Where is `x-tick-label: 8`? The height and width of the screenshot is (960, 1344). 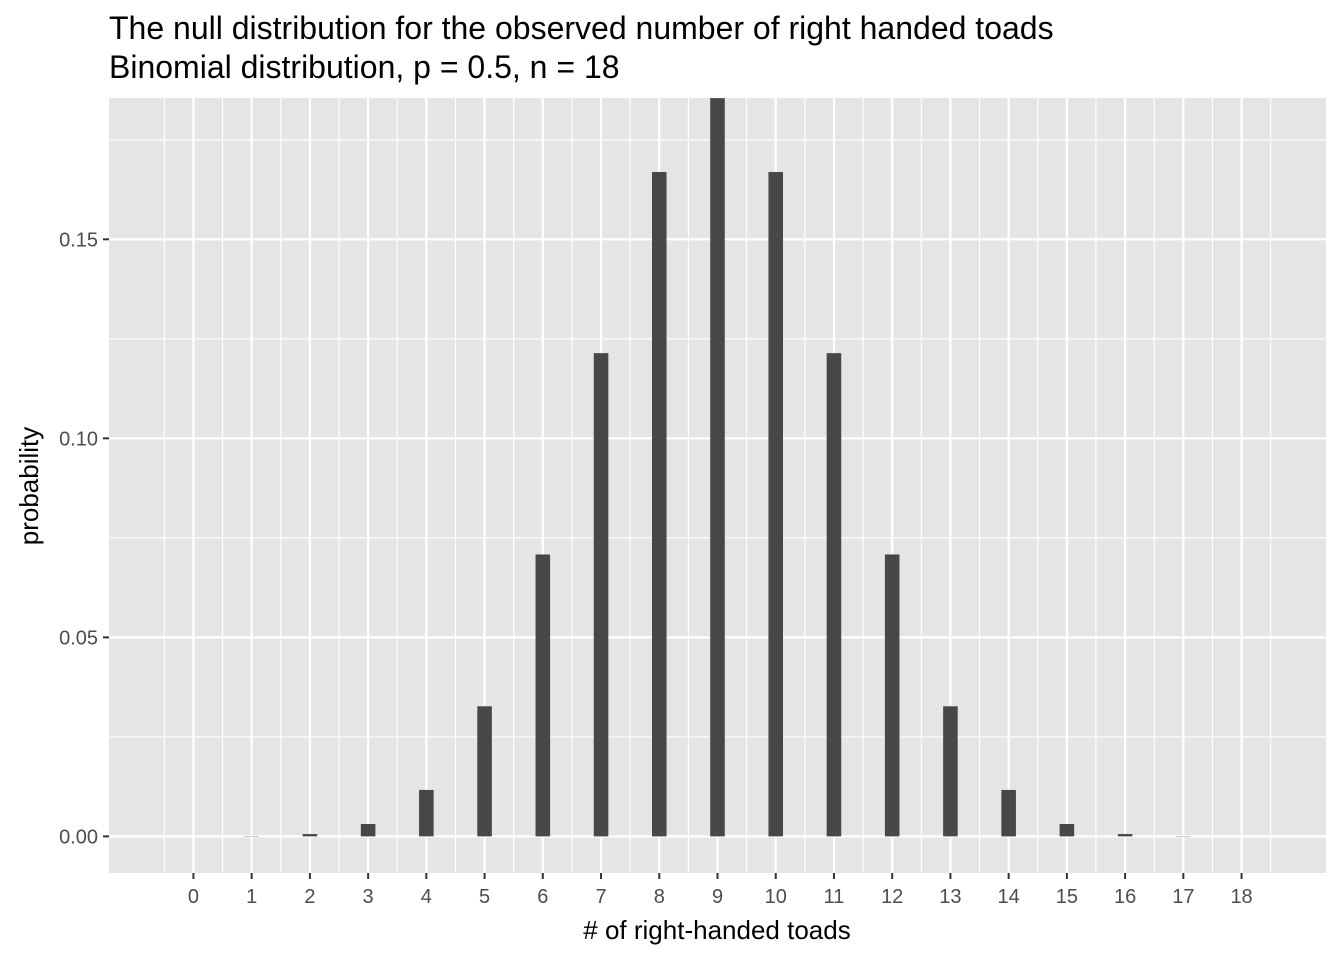
x-tick-label: 8 is located at coordinates (659, 897).